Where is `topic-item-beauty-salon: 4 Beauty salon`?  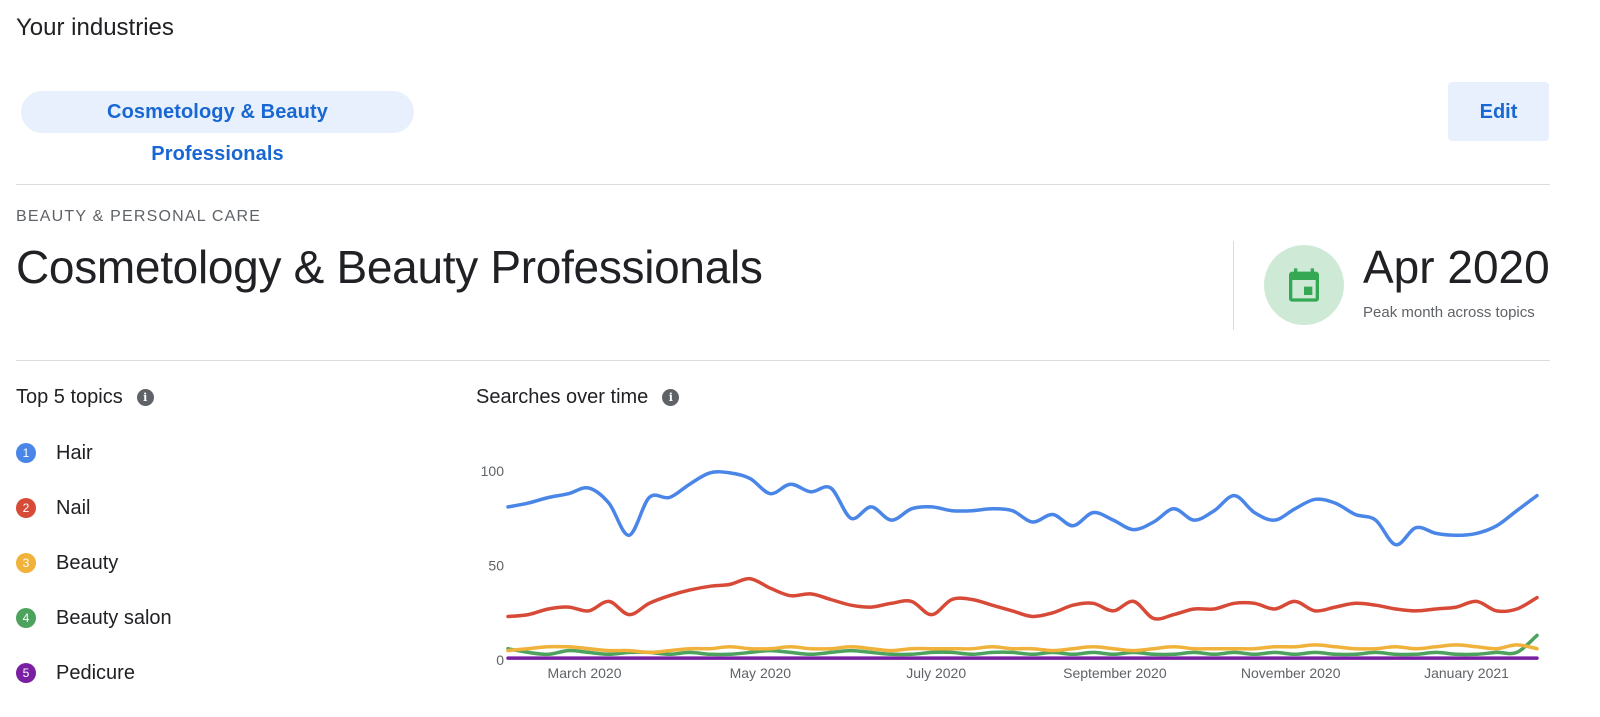 topic-item-beauty-salon: 4 Beauty salon is located at coordinates (94, 618).